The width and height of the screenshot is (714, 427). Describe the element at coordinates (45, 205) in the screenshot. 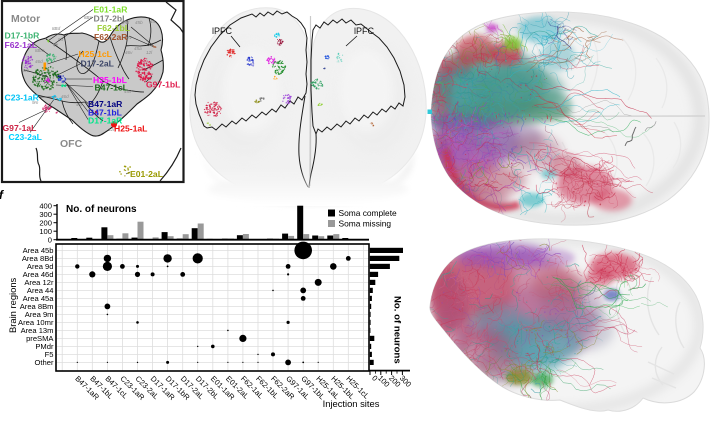

I see `svg-text: 400` at that location.